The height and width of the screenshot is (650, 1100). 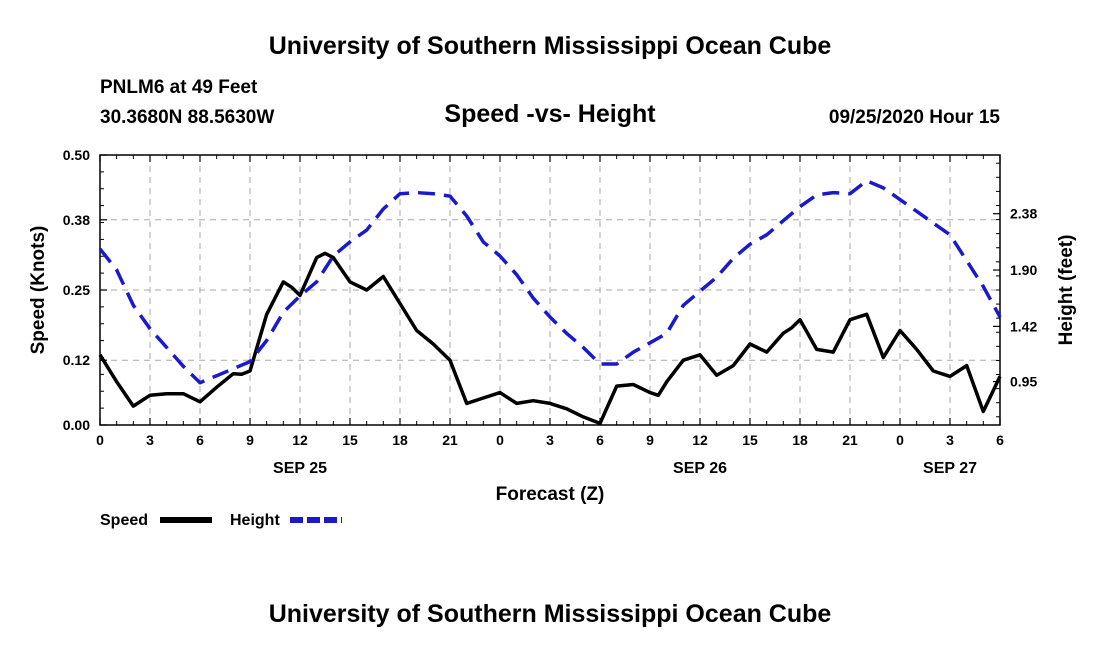 What do you see at coordinates (700, 468) in the screenshot?
I see `date-label: SEP 26` at bounding box center [700, 468].